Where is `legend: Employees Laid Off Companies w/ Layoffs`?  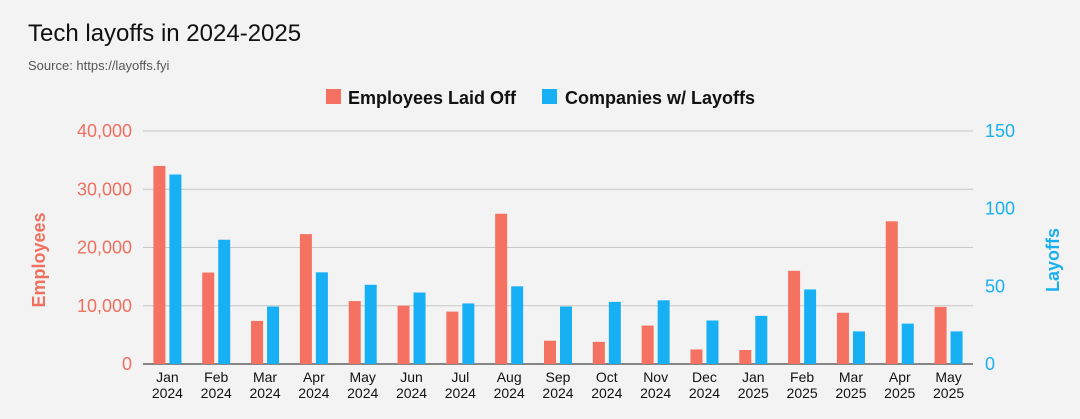
legend: Employees Laid Off Companies w/ Layoffs is located at coordinates (540, 98).